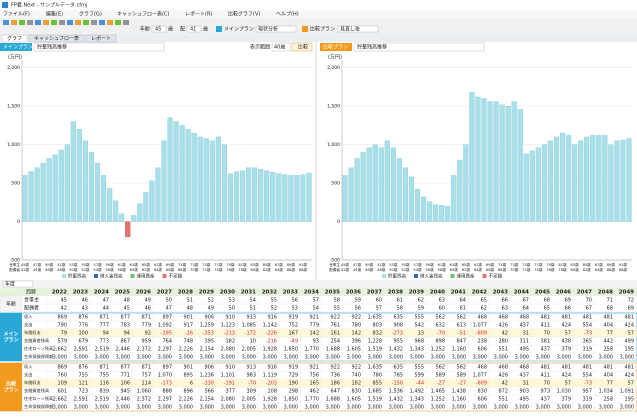 This screenshot has height=418, width=637. What do you see at coordinates (345, 269) in the screenshot?
I see `x-tick-label: 42歳` at bounding box center [345, 269].